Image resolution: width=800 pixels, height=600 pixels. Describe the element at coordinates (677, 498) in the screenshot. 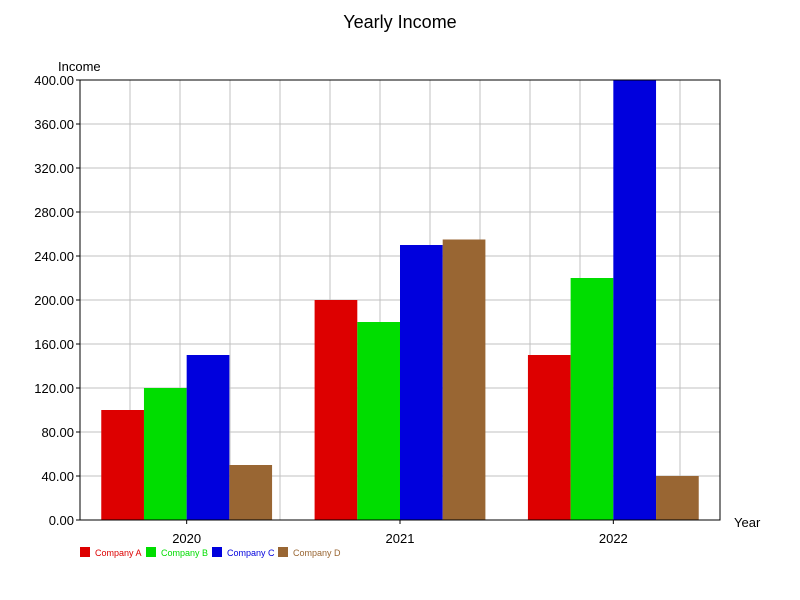

I see `bar-company-d-2022` at that location.